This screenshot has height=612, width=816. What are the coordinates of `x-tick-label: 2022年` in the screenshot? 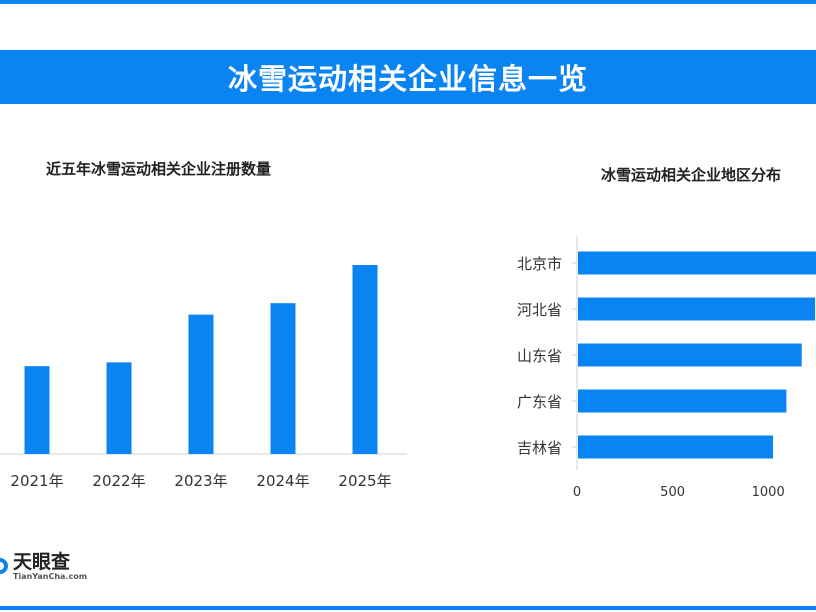 It's located at (118, 481).